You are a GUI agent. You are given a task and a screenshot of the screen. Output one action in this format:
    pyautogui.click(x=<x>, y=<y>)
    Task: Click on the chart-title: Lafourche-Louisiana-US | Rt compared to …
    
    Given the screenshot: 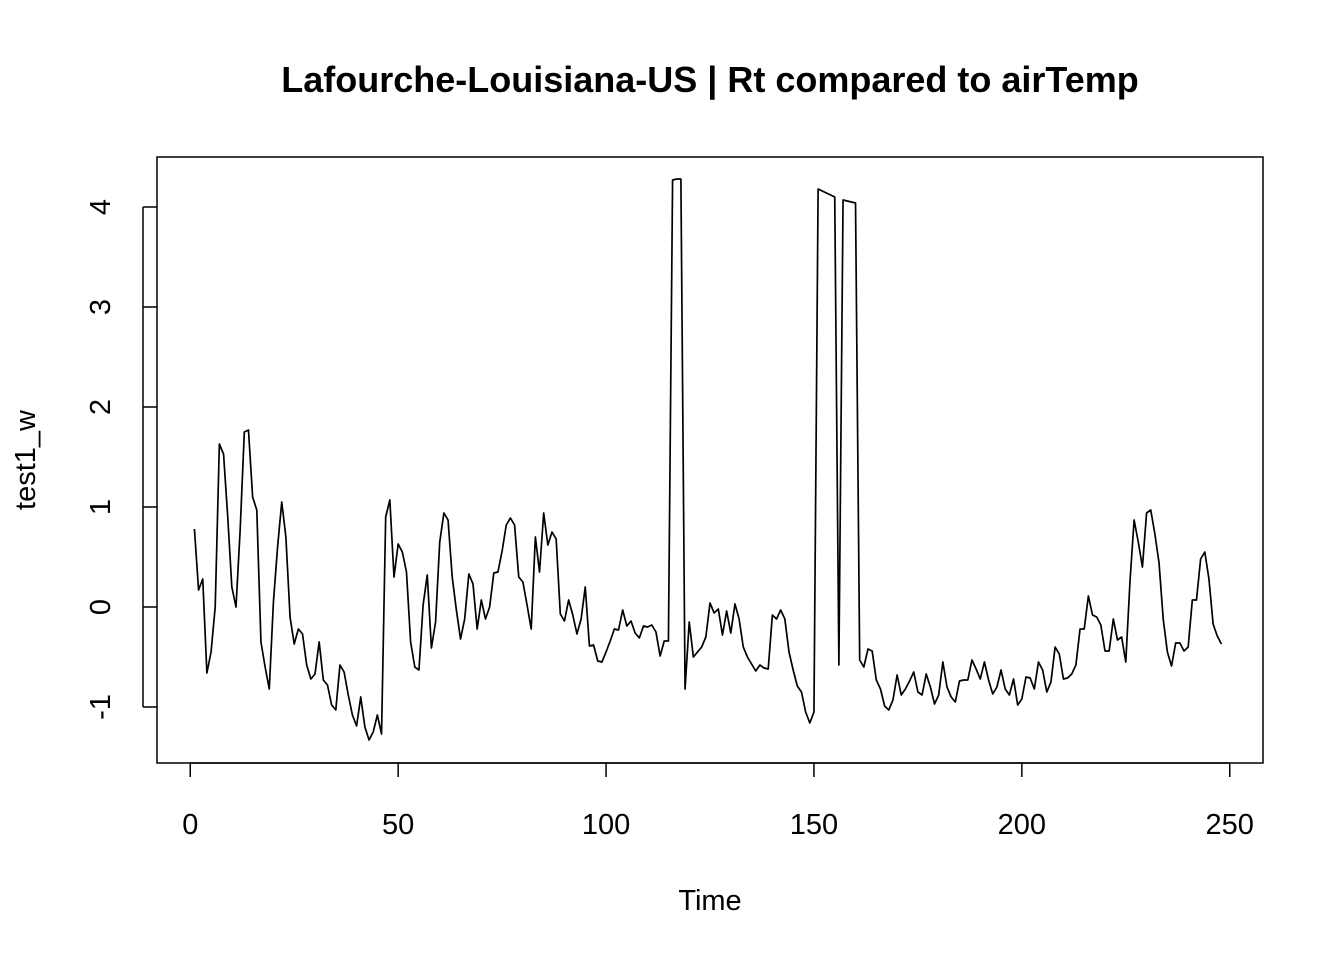 What is the action you would take?
    pyautogui.click(x=710, y=80)
    